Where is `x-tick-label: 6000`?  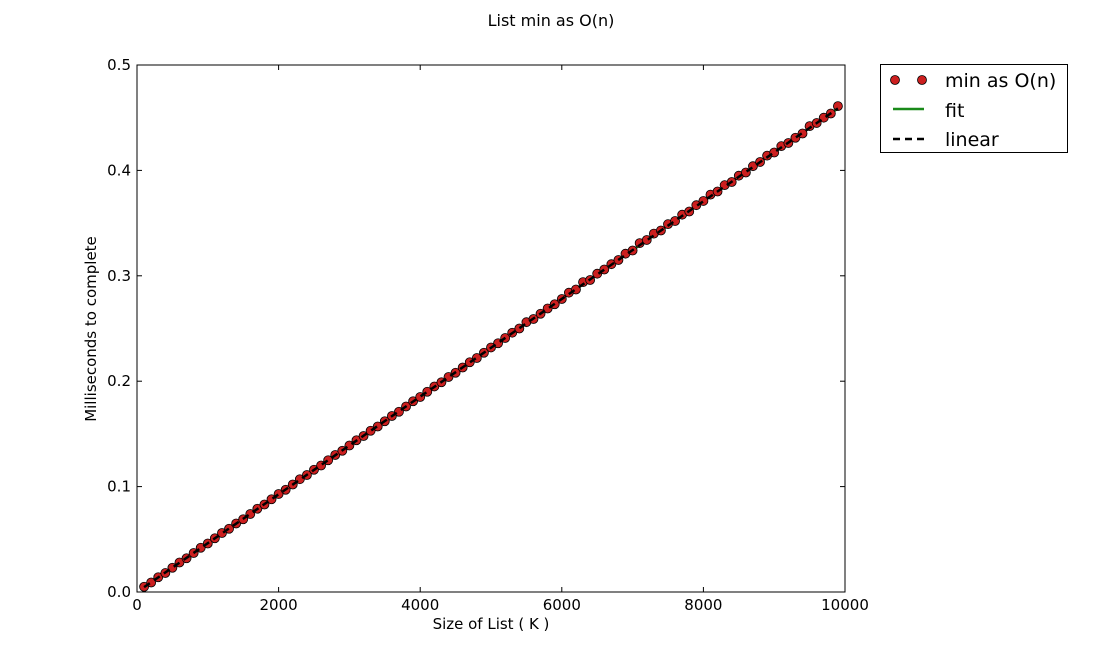 x-tick-label: 6000 is located at coordinates (562, 605).